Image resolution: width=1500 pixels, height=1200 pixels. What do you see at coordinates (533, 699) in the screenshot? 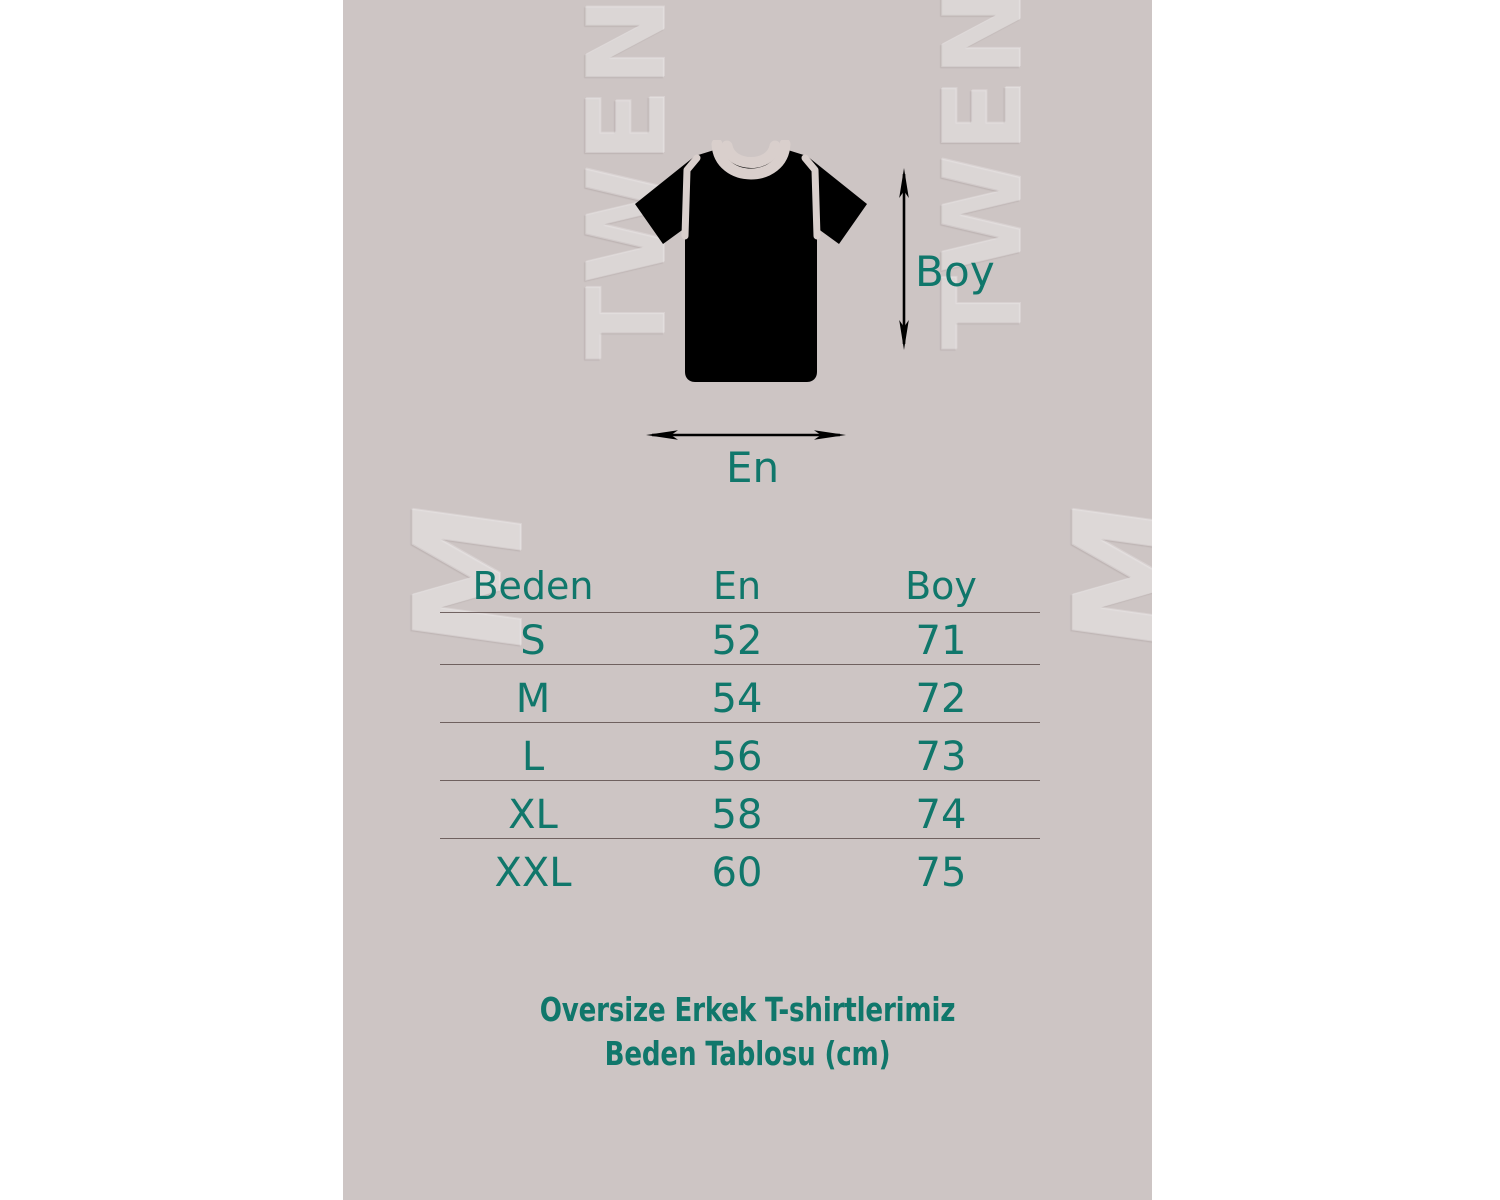
I see `cell-size: M` at bounding box center [533, 699].